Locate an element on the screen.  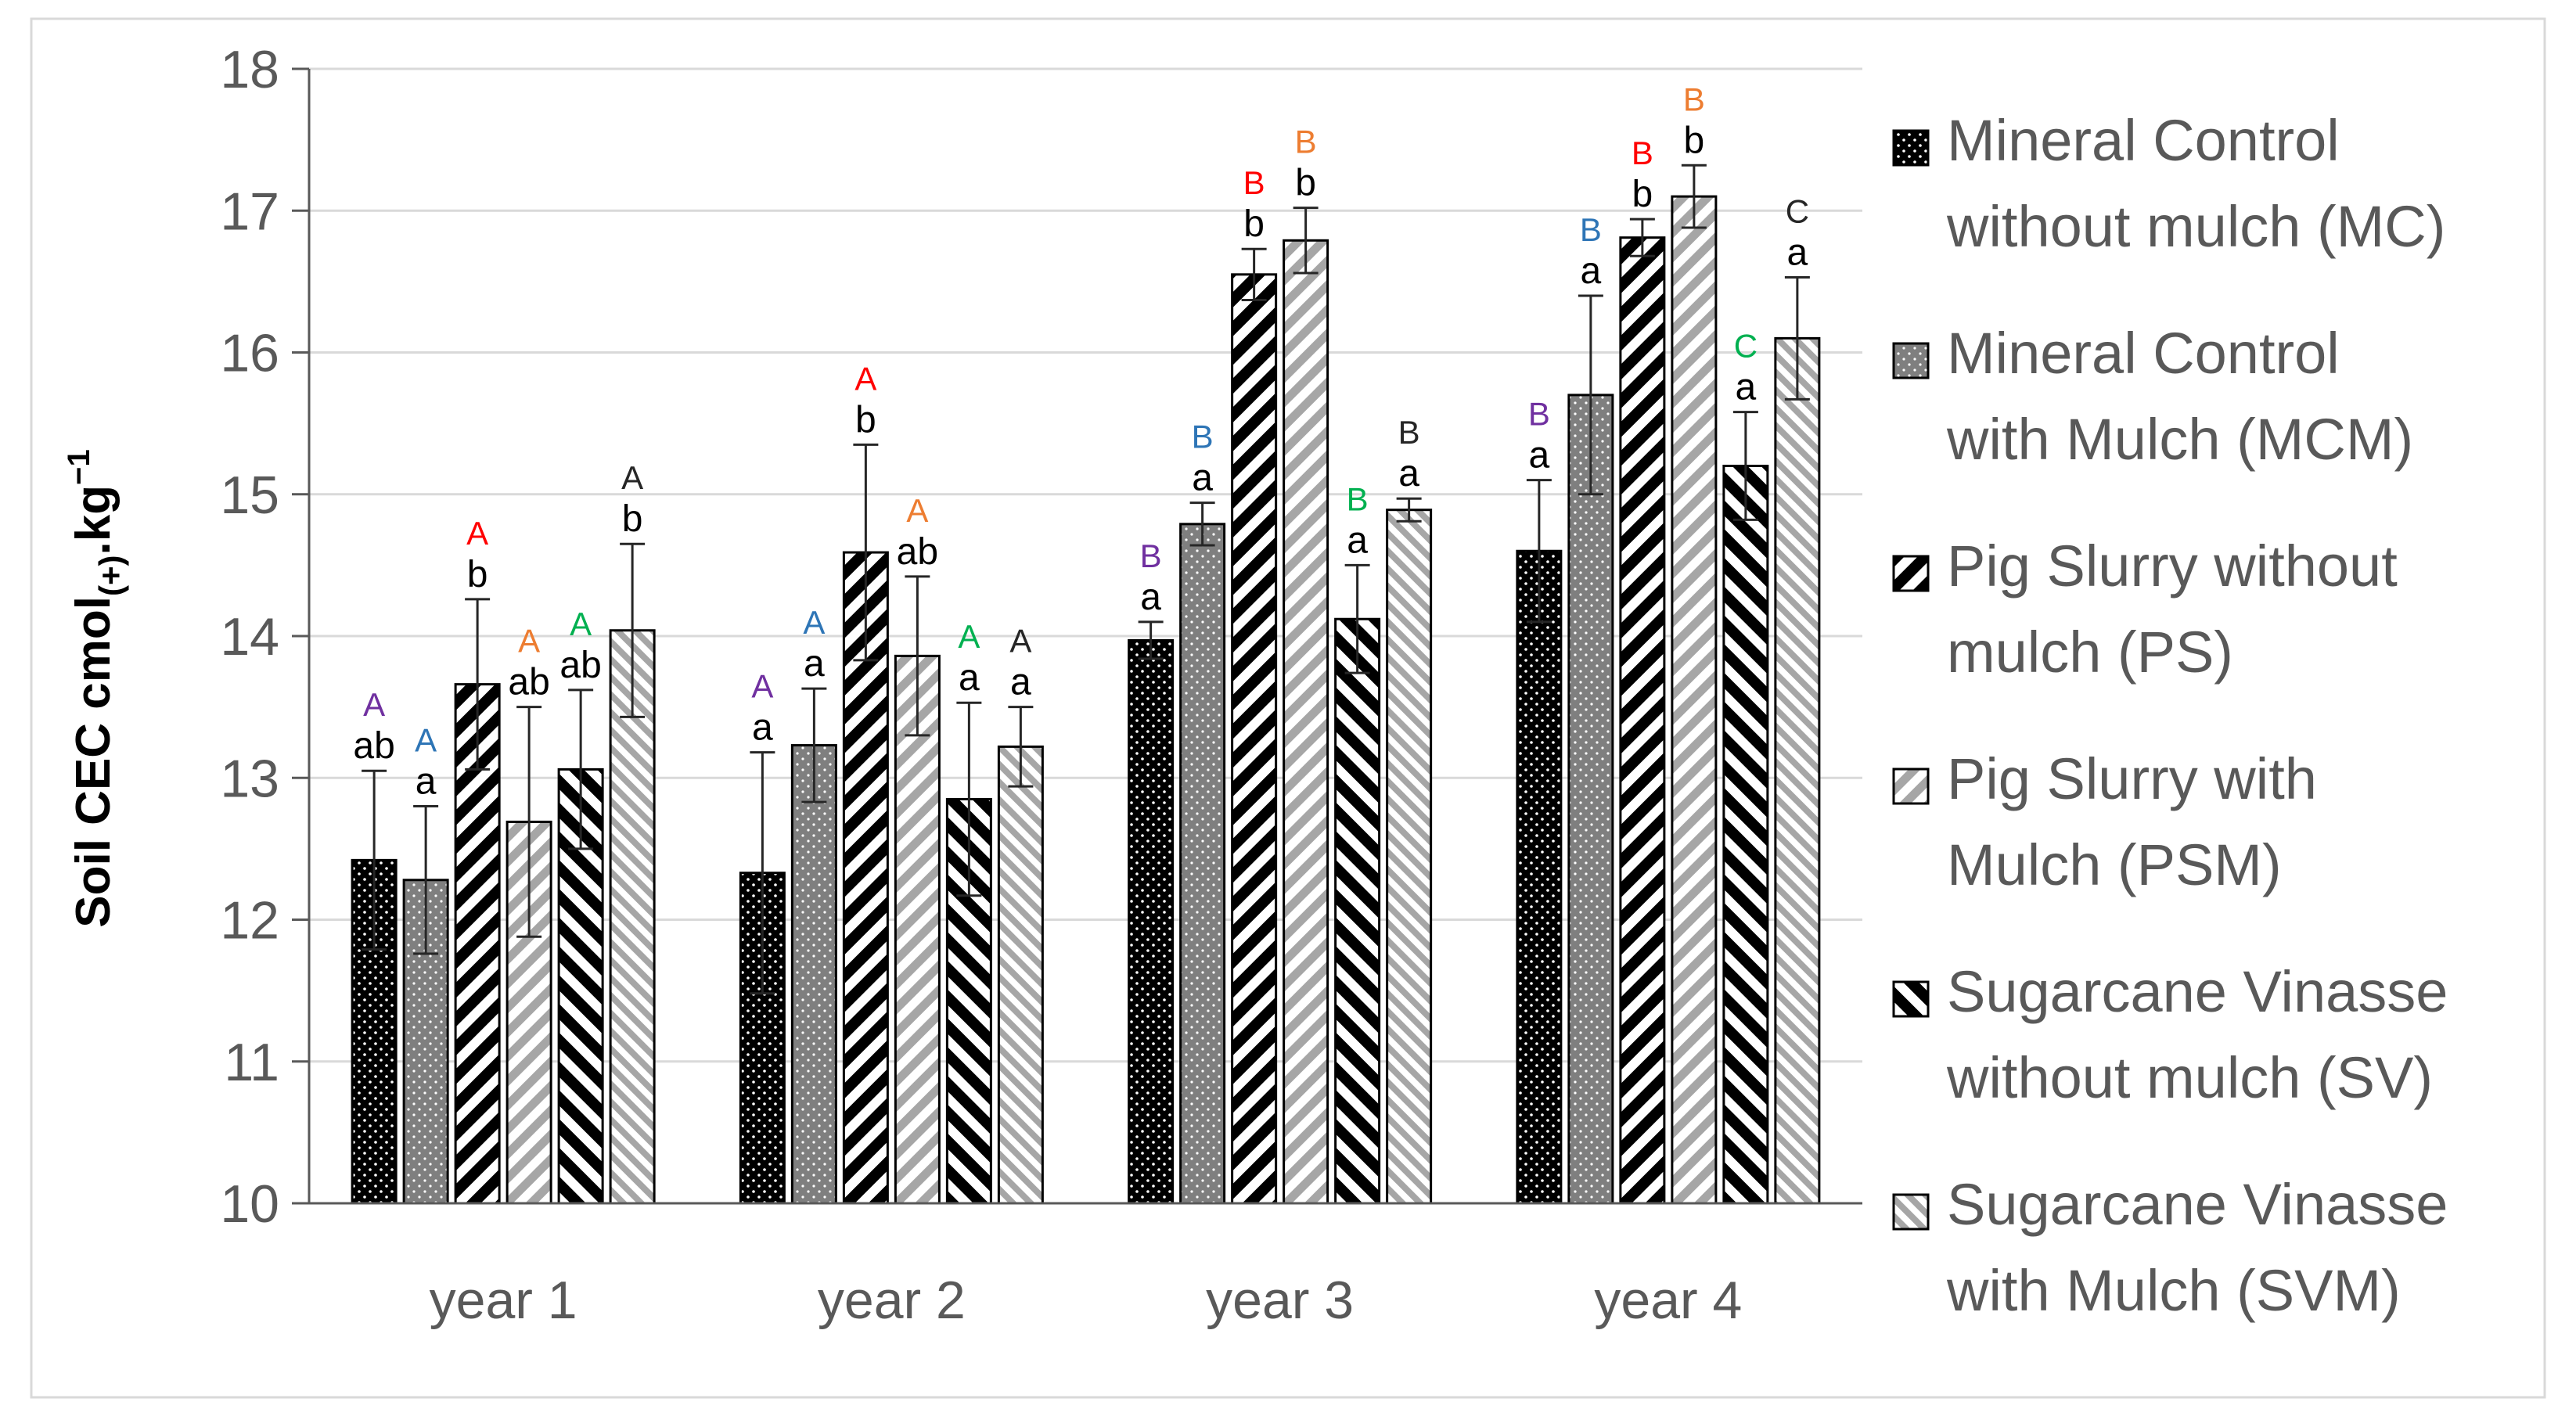
x-tick-label: year 4 is located at coordinates (1668, 1300).